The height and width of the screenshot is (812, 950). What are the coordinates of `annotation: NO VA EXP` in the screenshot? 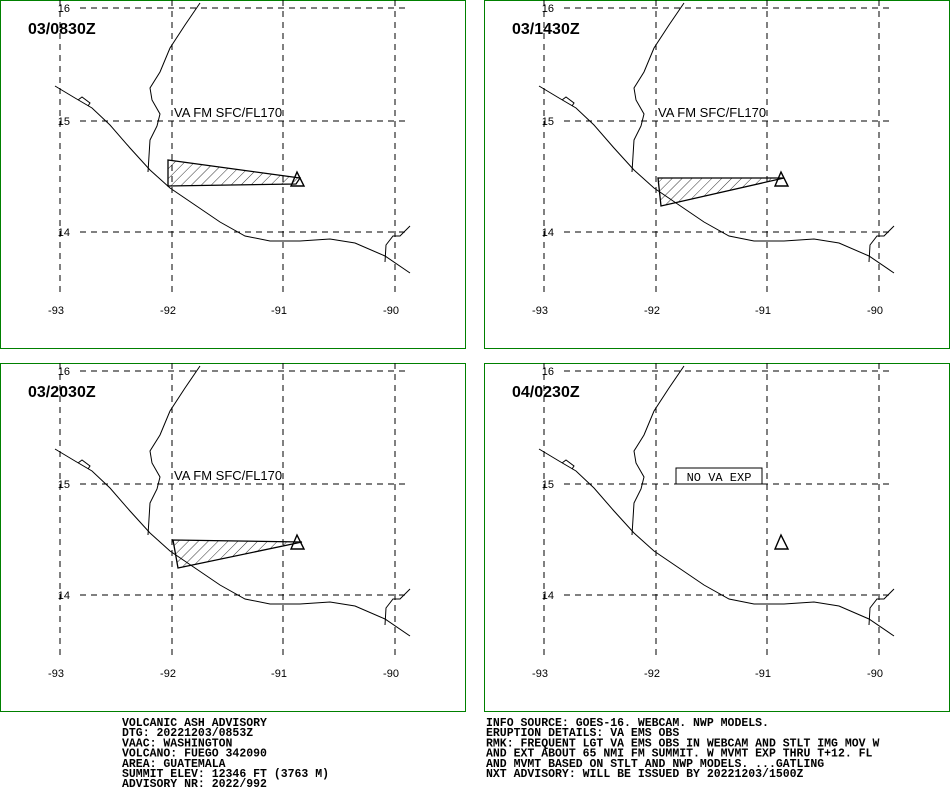 It's located at (719, 478).